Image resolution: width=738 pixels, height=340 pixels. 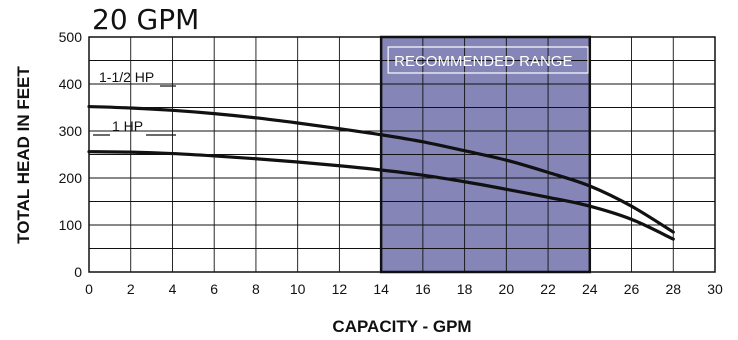 I want to click on x-tick-label: 2, so click(x=131, y=289).